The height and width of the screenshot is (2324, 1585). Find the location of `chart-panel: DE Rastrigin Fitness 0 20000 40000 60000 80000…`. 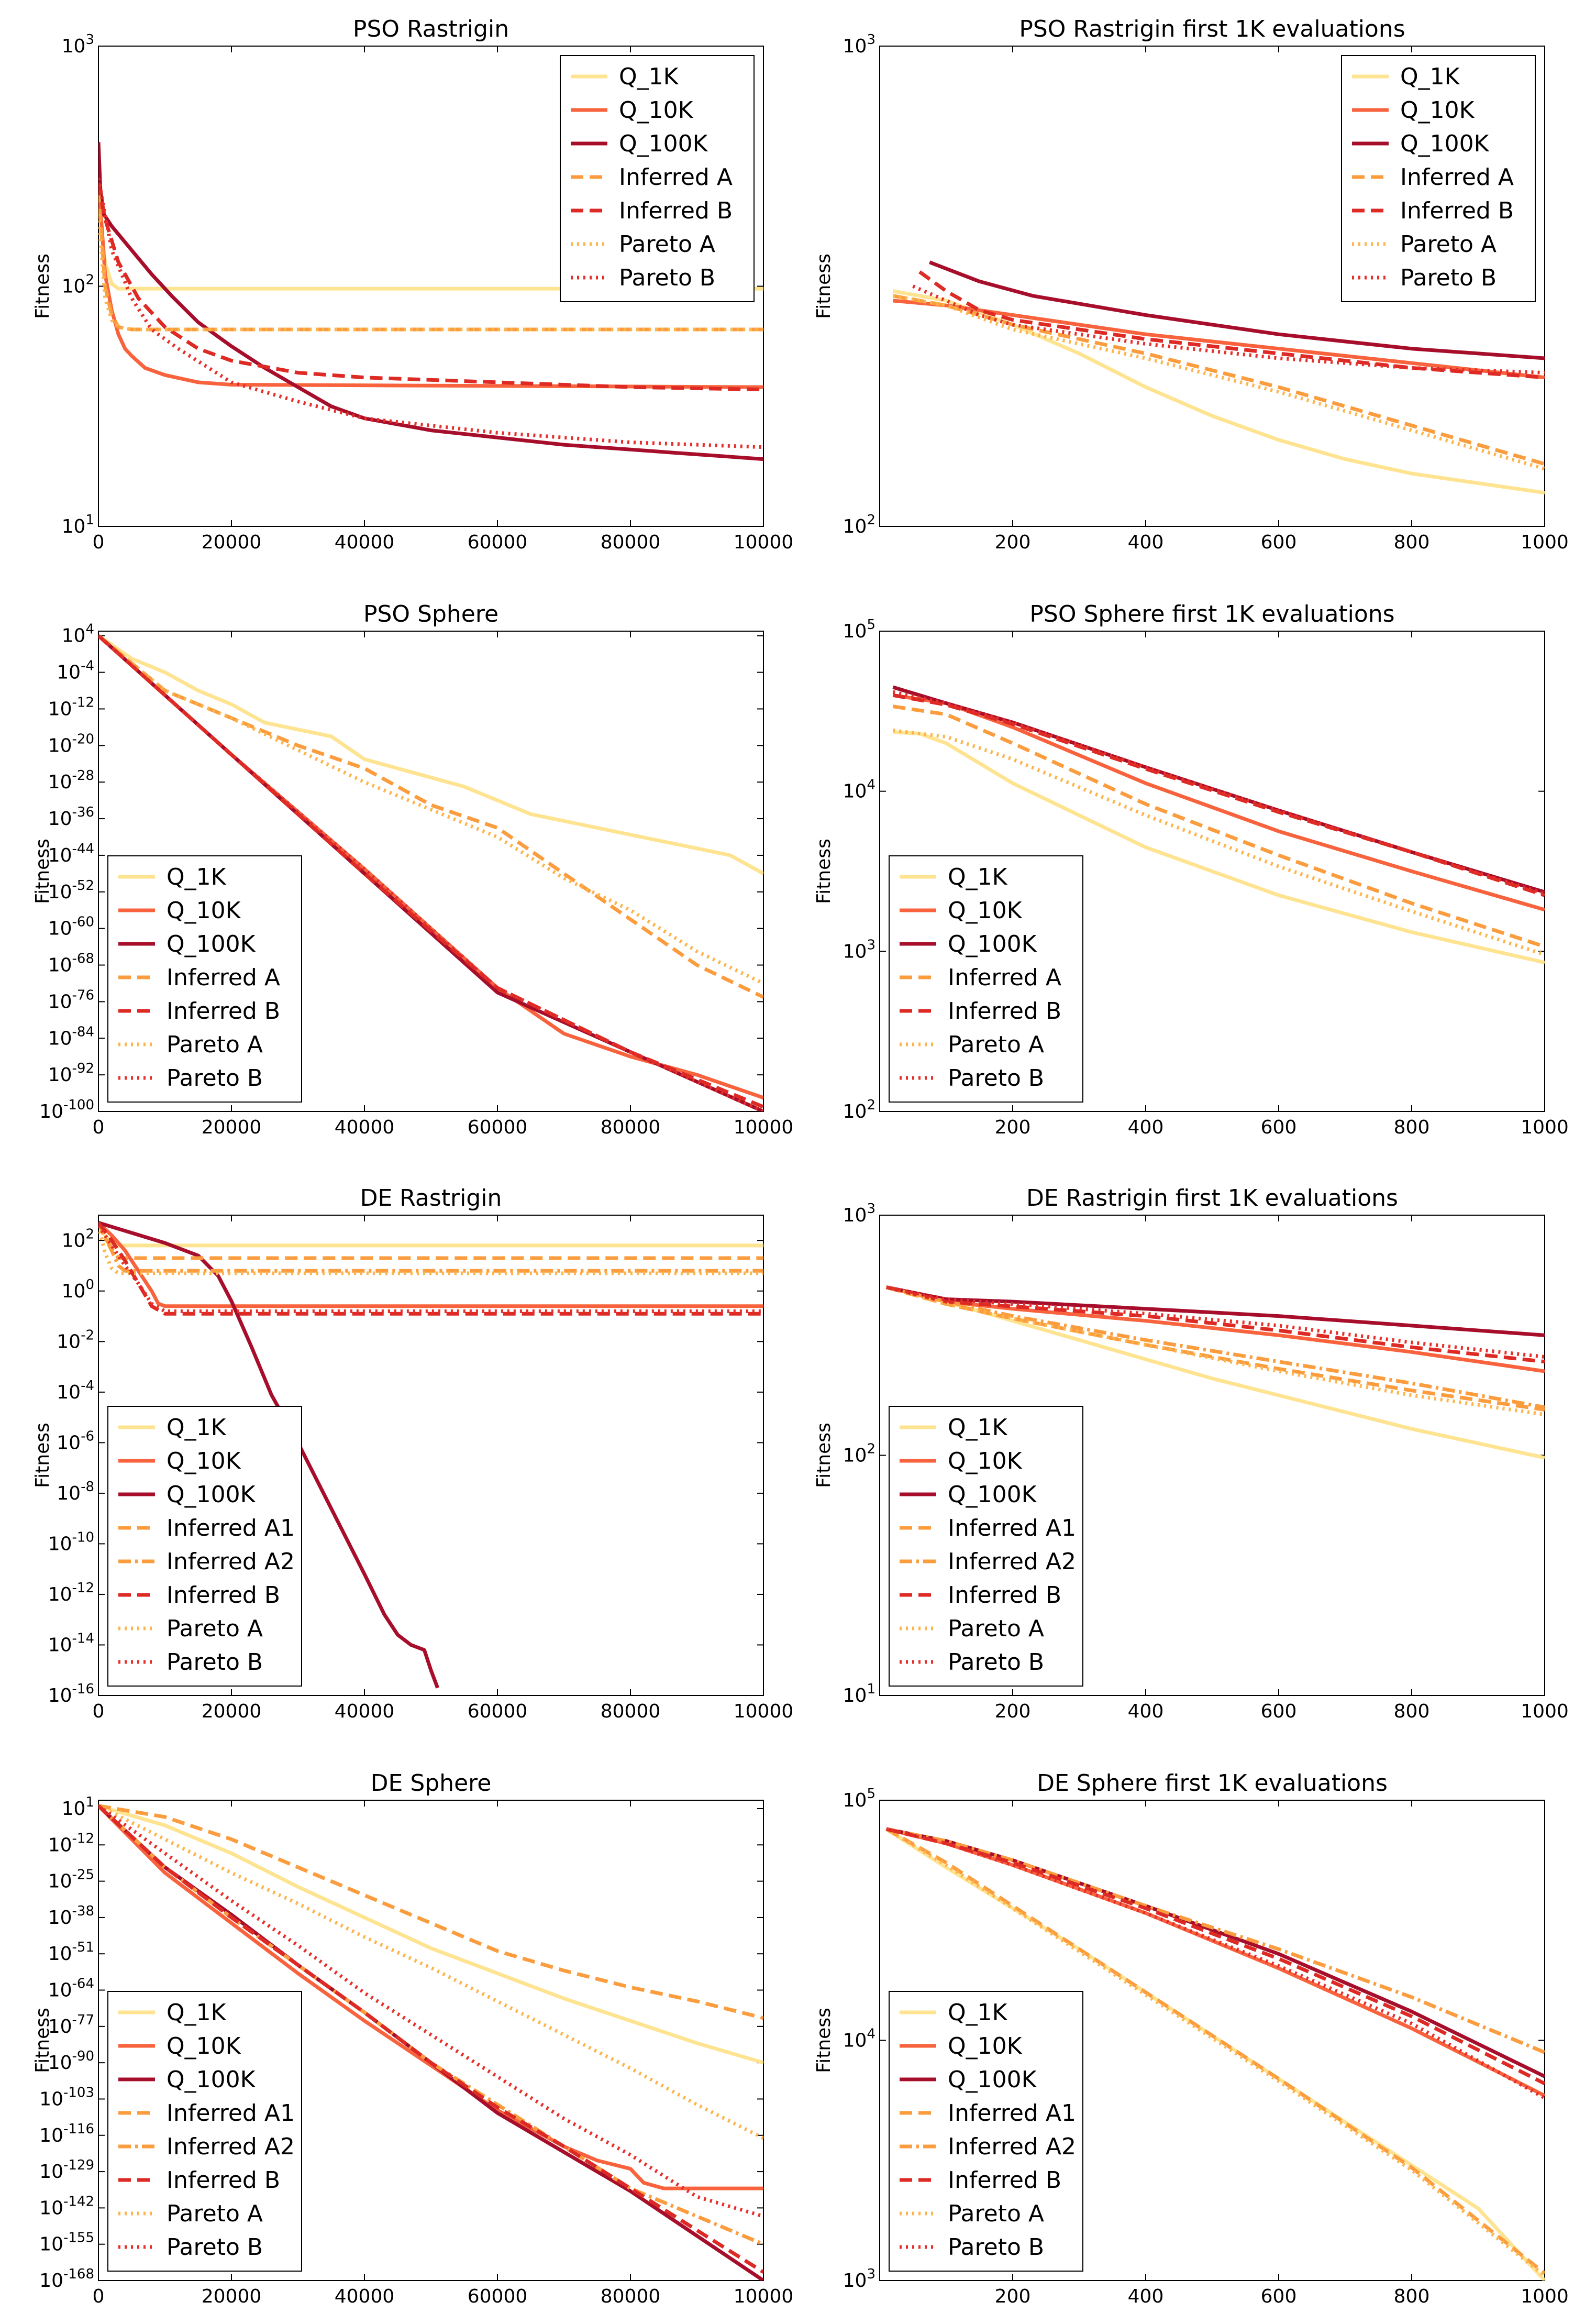

chart-panel: DE Rastrigin Fitness 0 20000 40000 60000 80000… is located at coordinates (413, 1453).